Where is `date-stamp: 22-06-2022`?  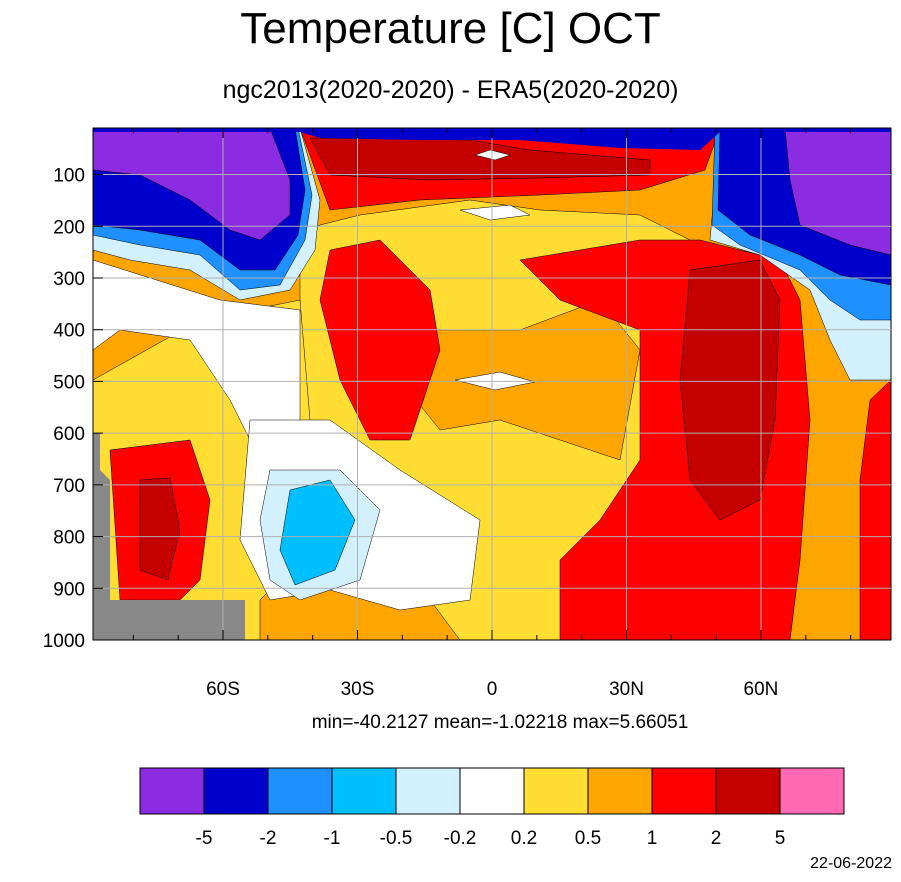 date-stamp: 22-06-2022 is located at coordinates (851, 863).